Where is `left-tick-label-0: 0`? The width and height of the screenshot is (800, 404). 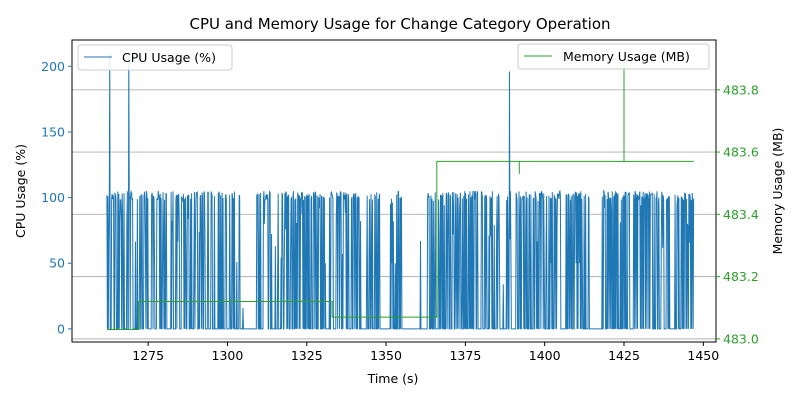 left-tick-label-0: 0 is located at coordinates (61, 328).